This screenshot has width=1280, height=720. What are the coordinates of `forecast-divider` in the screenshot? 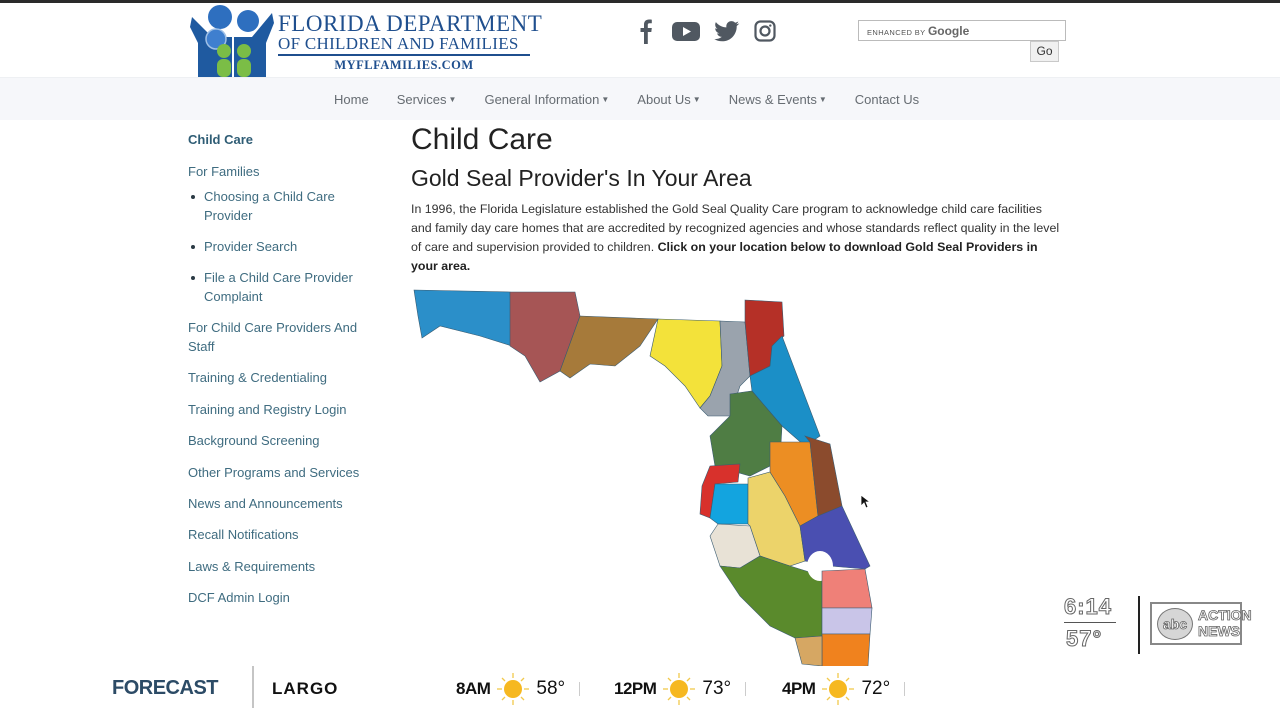 It's located at (253, 687).